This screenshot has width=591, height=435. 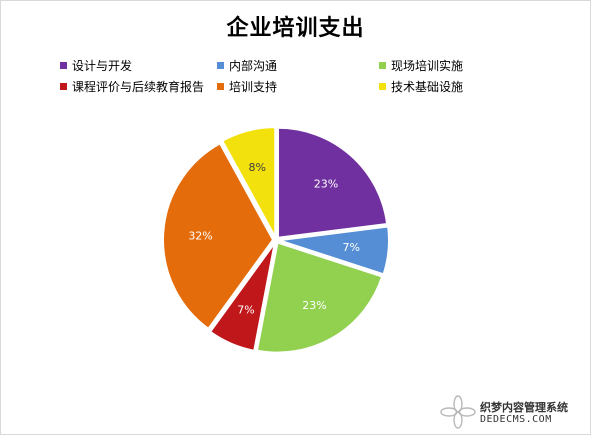 I want to click on legend-item: 技术基础设施, so click(x=421, y=87).